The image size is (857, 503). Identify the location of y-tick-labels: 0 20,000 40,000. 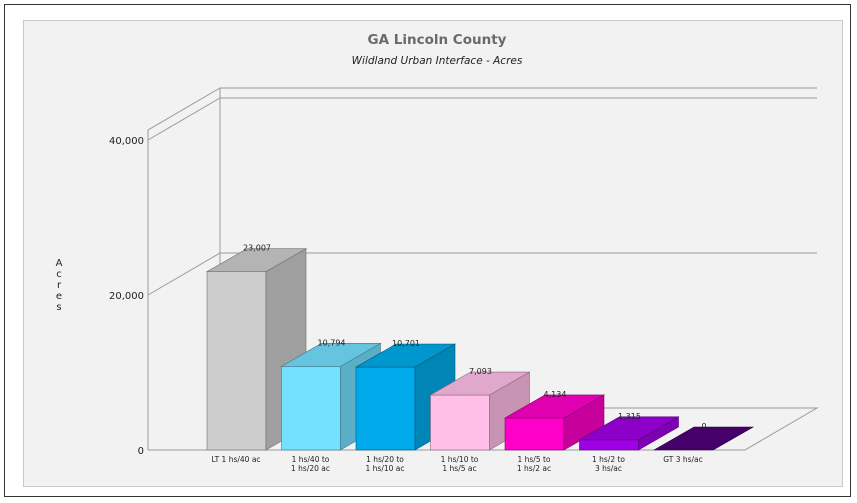
(126, 296).